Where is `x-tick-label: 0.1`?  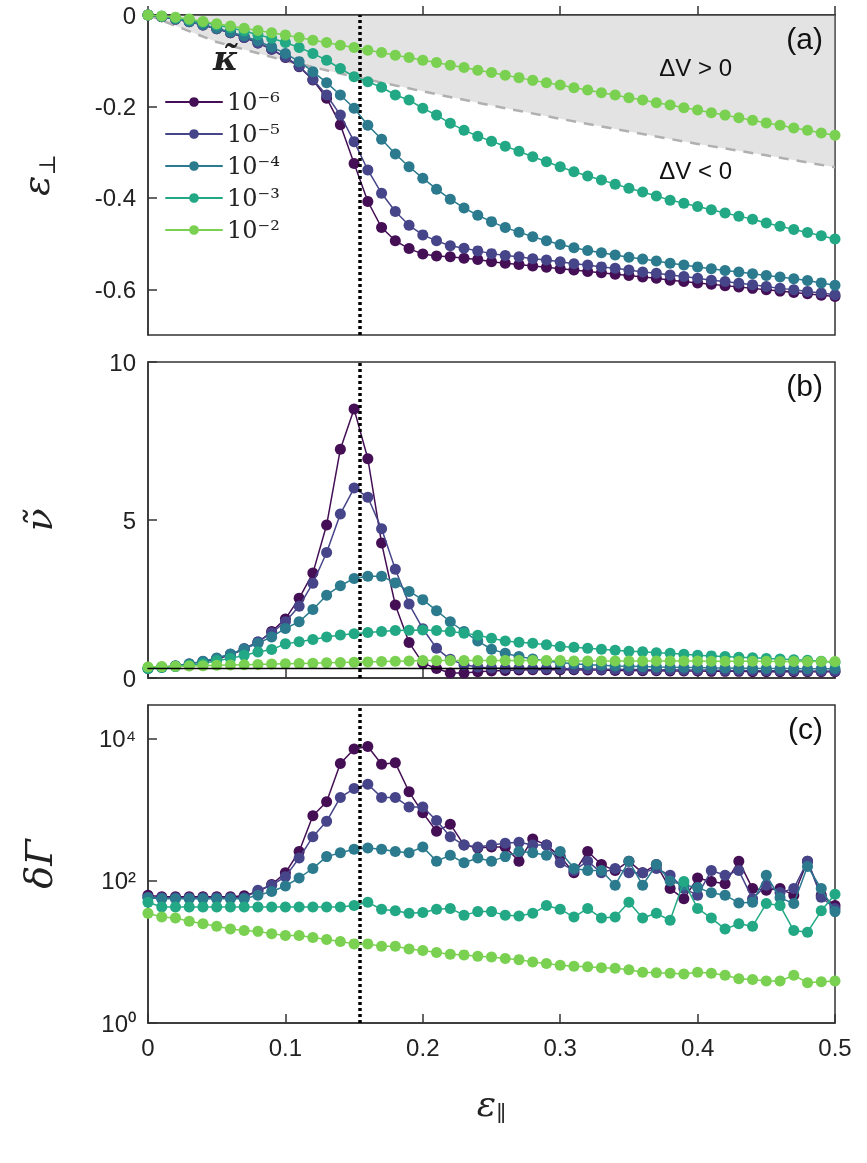
x-tick-label: 0.1 is located at coordinates (285, 1047).